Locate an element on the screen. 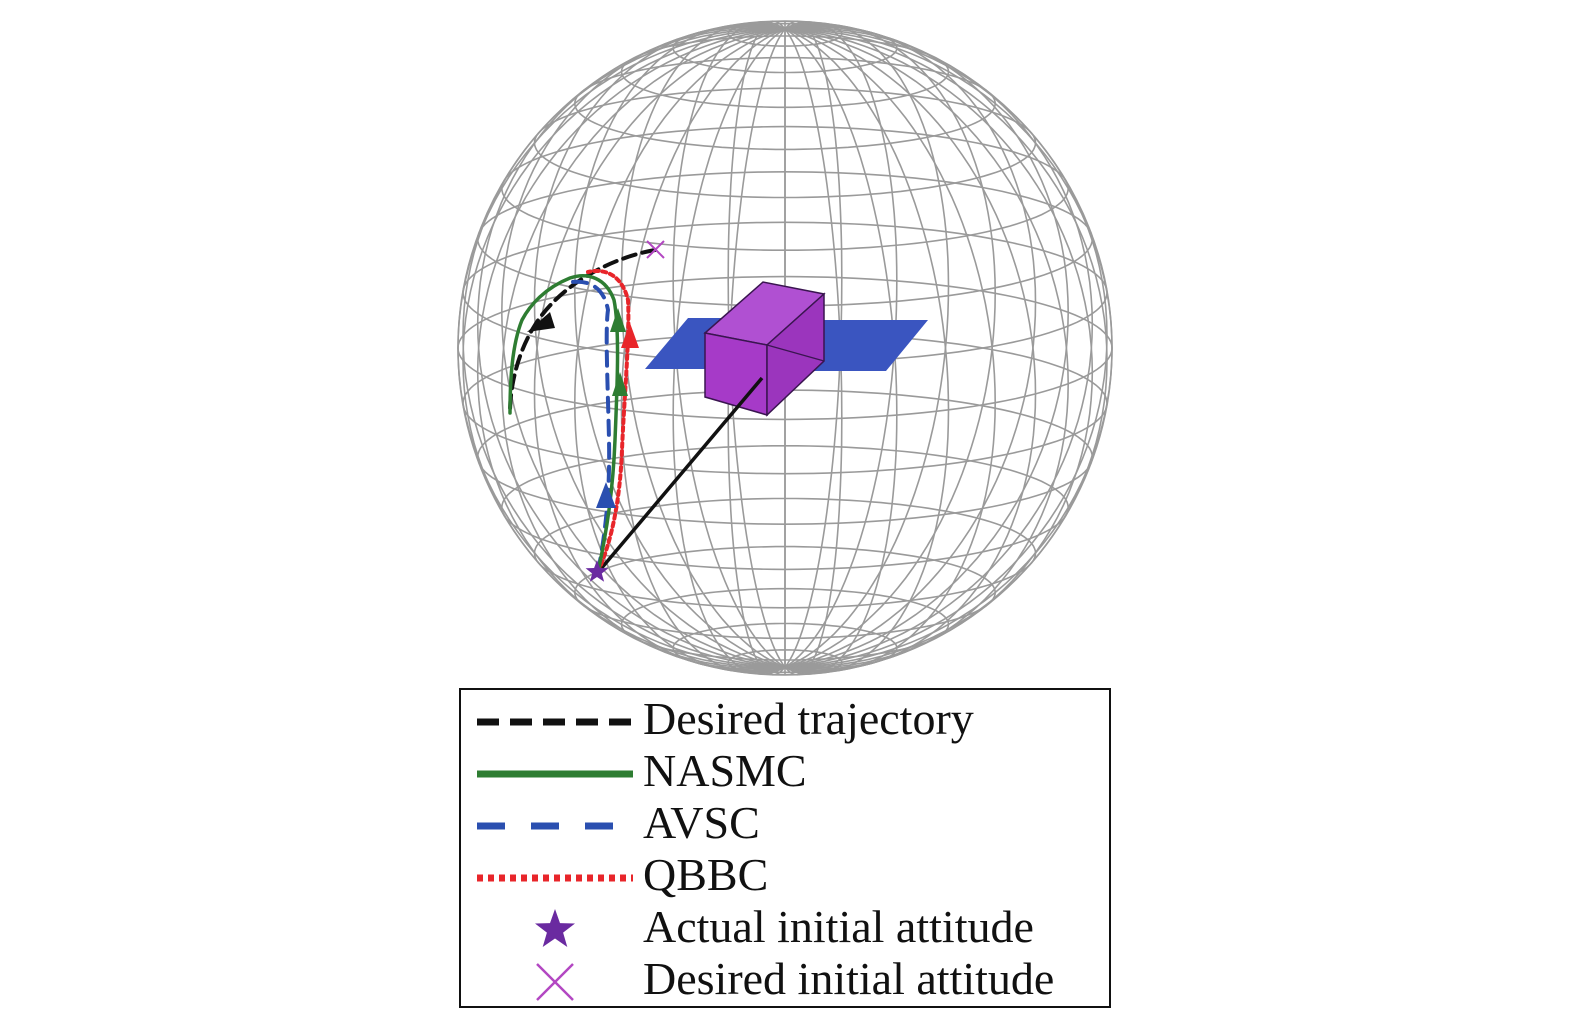 This screenshot has width=1575, height=1020. legend-label: AVSC is located at coordinates (701, 822).